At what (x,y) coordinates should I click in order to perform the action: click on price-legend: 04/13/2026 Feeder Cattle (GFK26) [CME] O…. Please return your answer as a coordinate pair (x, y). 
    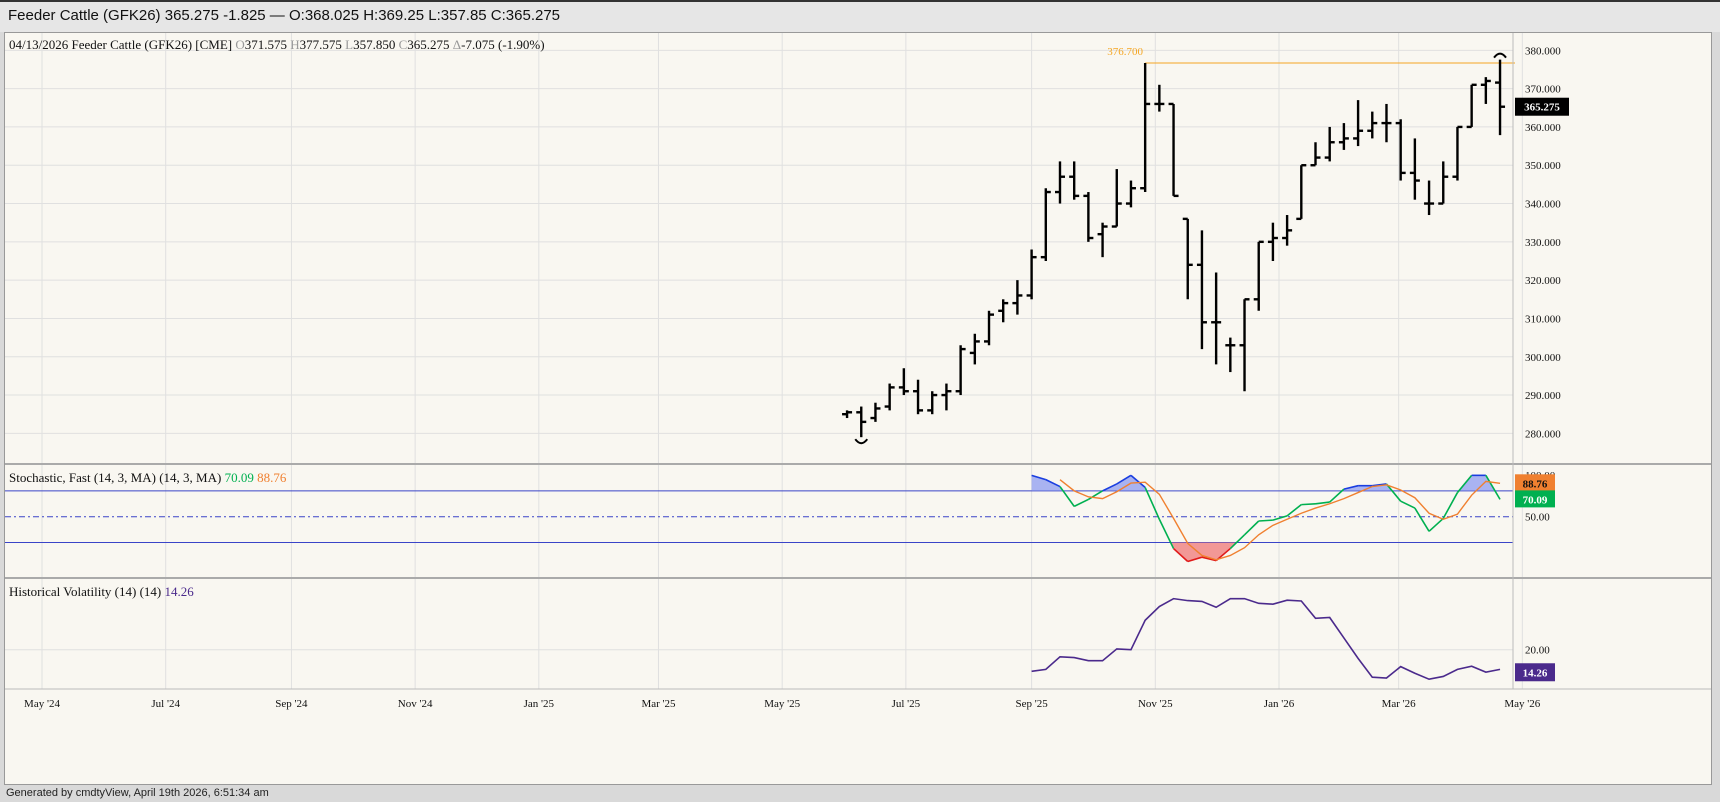
    Looking at the image, I should click on (277, 44).